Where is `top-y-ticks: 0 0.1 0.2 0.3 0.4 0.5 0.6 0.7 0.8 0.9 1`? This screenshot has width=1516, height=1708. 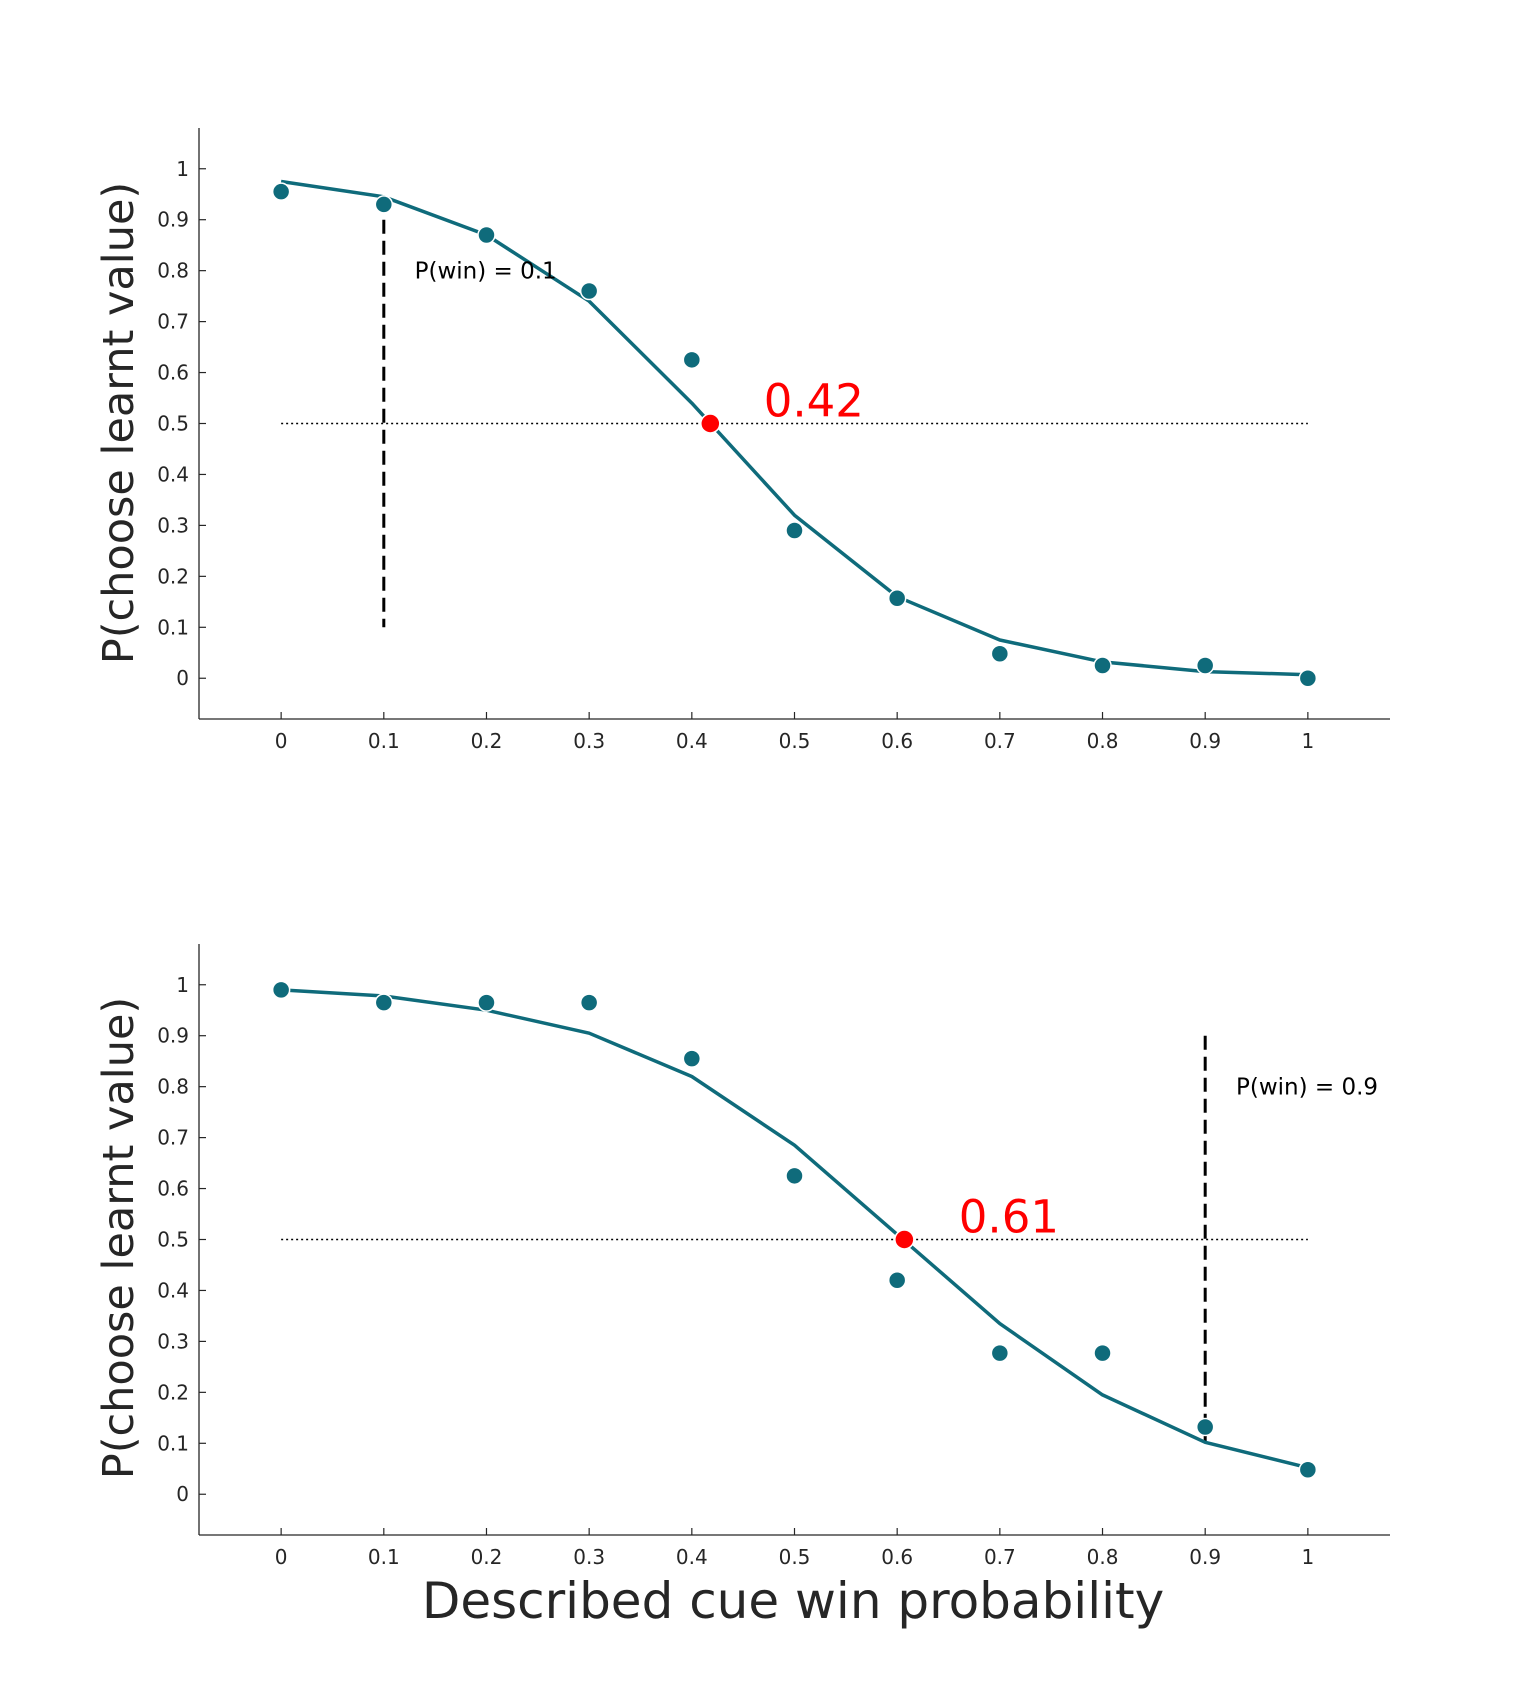 top-y-ticks: 0 0.1 0.2 0.3 0.4 0.5 0.6 0.7 0.8 0.9 1 is located at coordinates (181, 423).